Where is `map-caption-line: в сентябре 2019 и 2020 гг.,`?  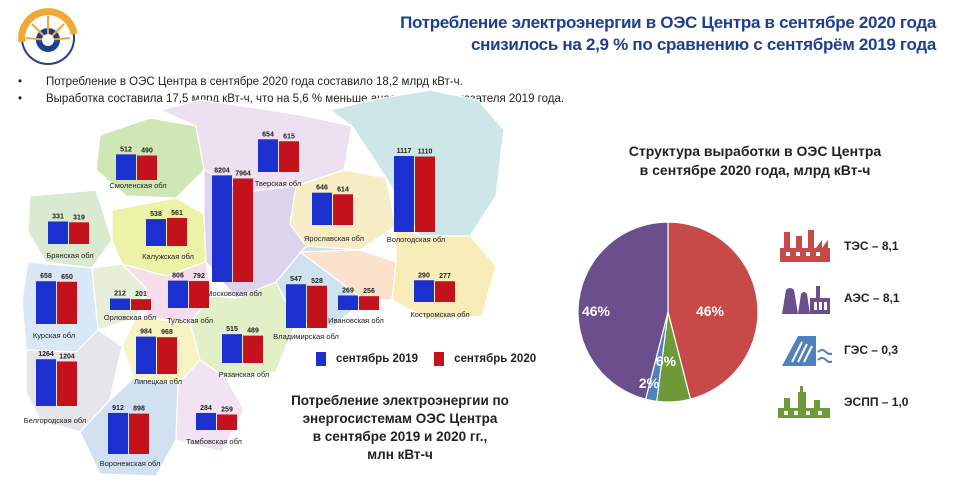
map-caption-line: в сентябре 2019 и 2020 гг., is located at coordinates (400, 436).